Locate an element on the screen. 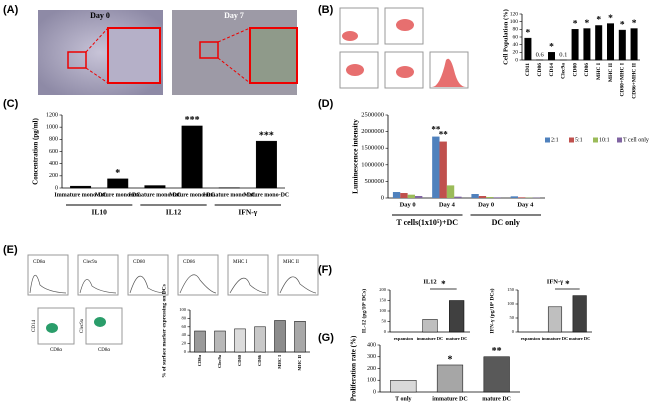 The width and height of the screenshot is (650, 413). histogram-curves is located at coordinates (173, 284).